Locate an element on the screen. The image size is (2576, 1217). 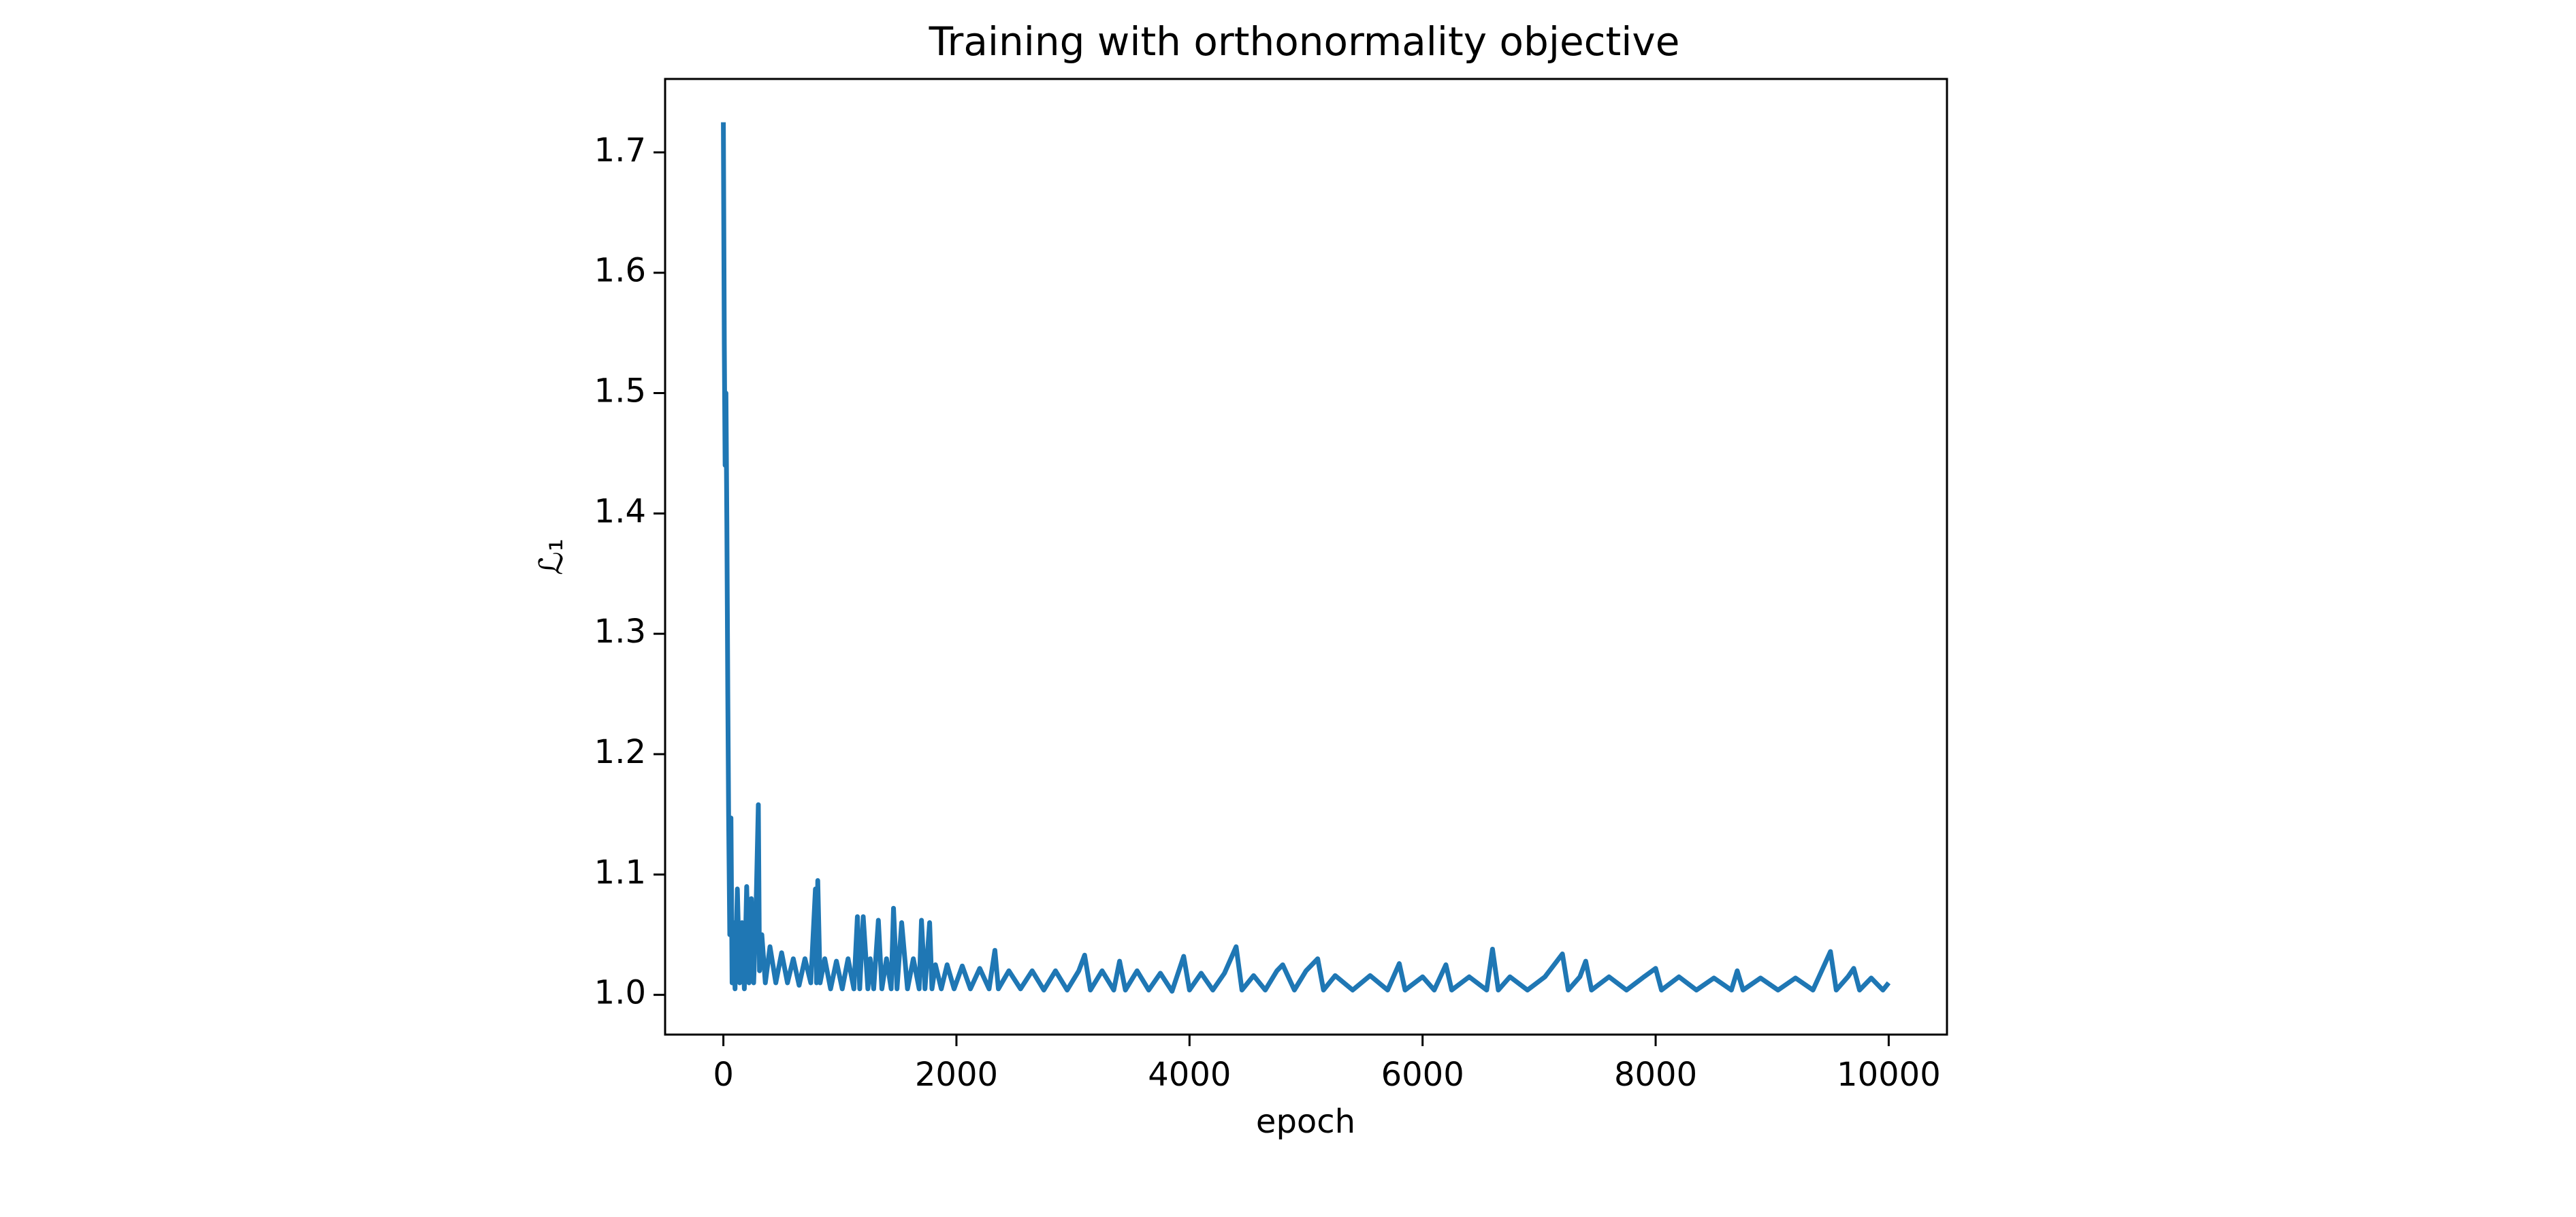
y-tick-label: 1.4 is located at coordinates (620, 511).